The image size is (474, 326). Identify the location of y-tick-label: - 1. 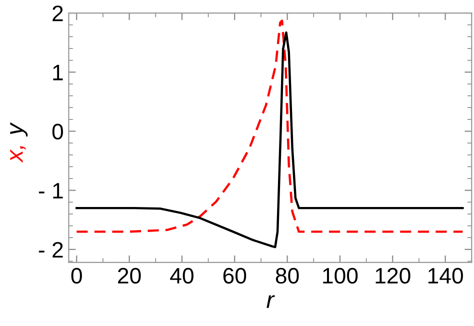
(50, 190).